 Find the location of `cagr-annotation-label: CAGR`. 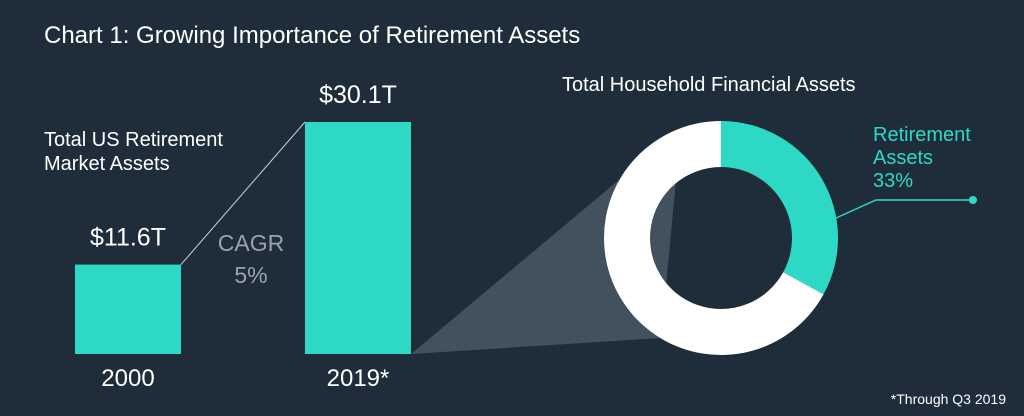

cagr-annotation-label: CAGR is located at coordinates (251, 243).